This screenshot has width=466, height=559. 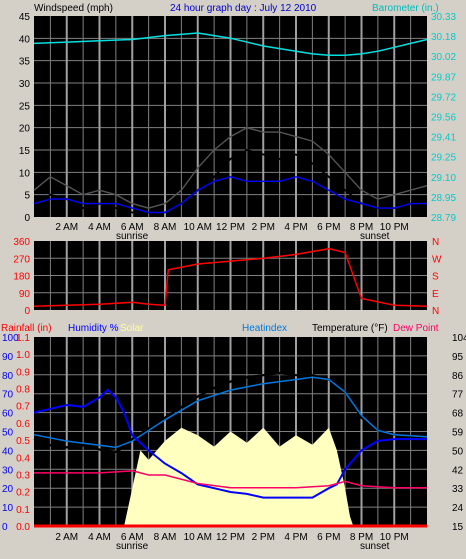 I want to click on direction-y-tick: 360, so click(x=21, y=242).